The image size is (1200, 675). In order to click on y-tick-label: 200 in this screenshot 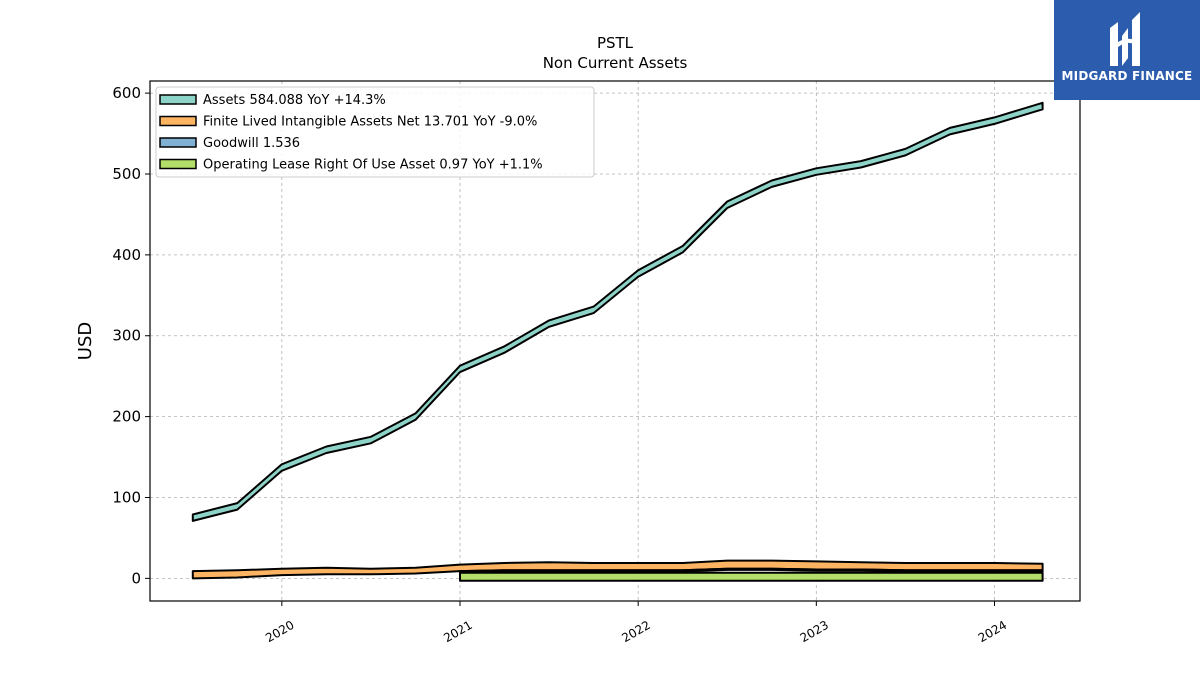, I will do `click(126, 417)`.